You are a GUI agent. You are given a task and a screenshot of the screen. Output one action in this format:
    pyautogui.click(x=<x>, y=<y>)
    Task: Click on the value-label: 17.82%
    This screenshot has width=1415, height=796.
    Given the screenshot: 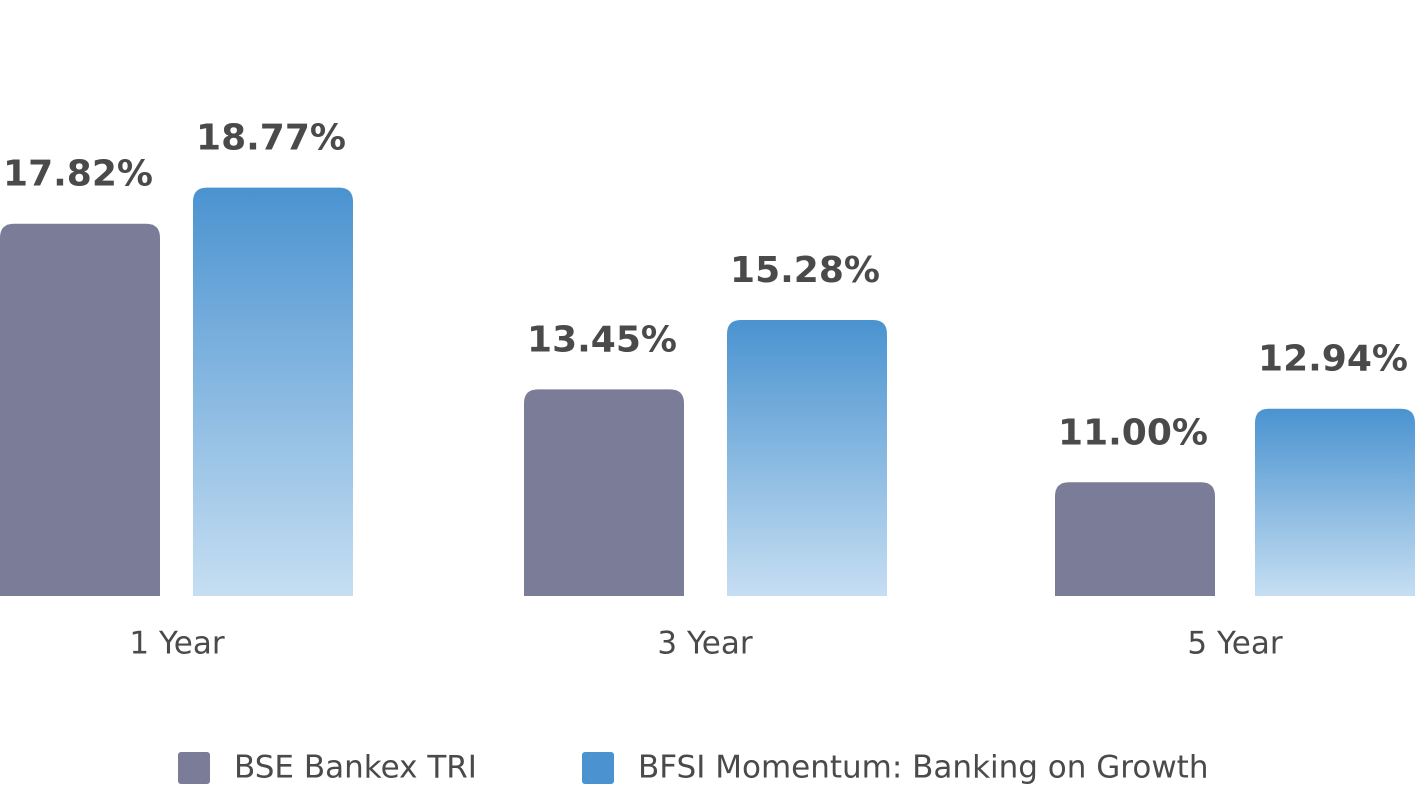 What is the action you would take?
    pyautogui.click(x=78, y=174)
    